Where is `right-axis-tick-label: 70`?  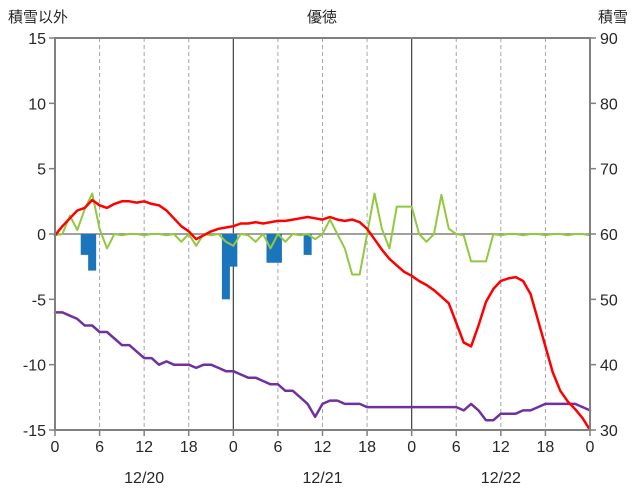 right-axis-tick-label: 70 is located at coordinates (609, 170).